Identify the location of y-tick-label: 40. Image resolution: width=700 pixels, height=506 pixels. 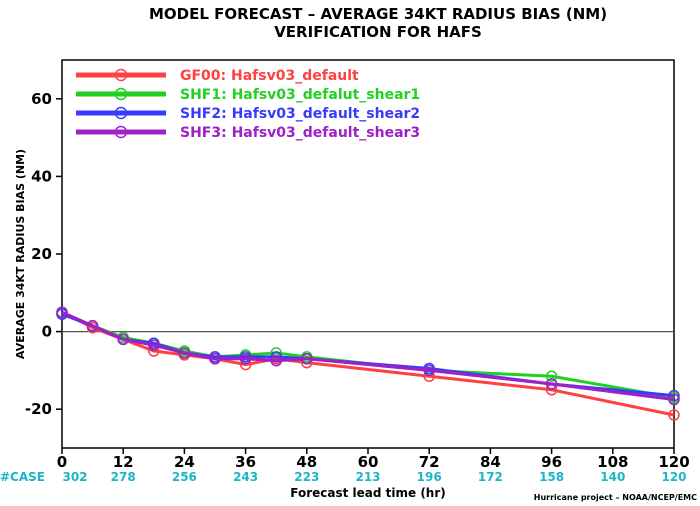
(41, 176).